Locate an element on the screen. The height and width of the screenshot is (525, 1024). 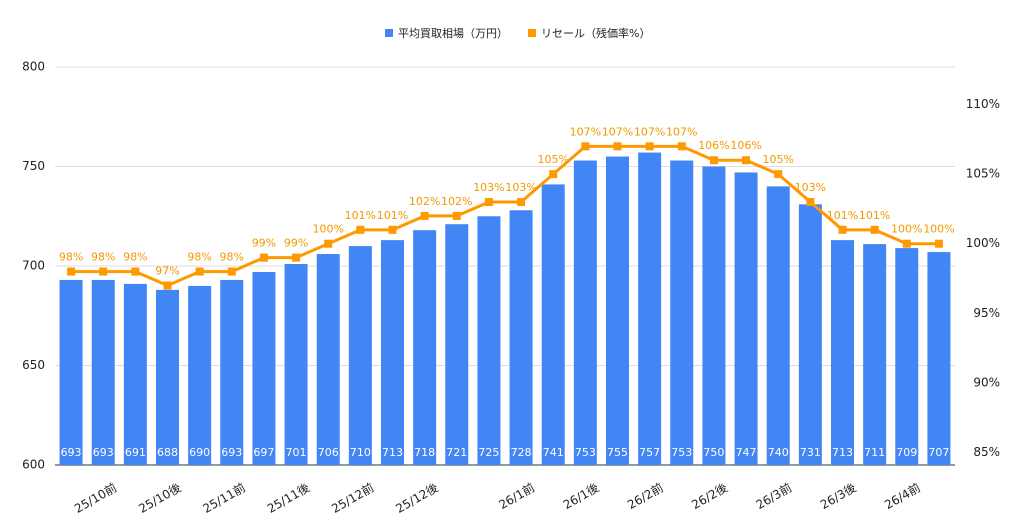
bar-value-label: 701 is located at coordinates (296, 452).